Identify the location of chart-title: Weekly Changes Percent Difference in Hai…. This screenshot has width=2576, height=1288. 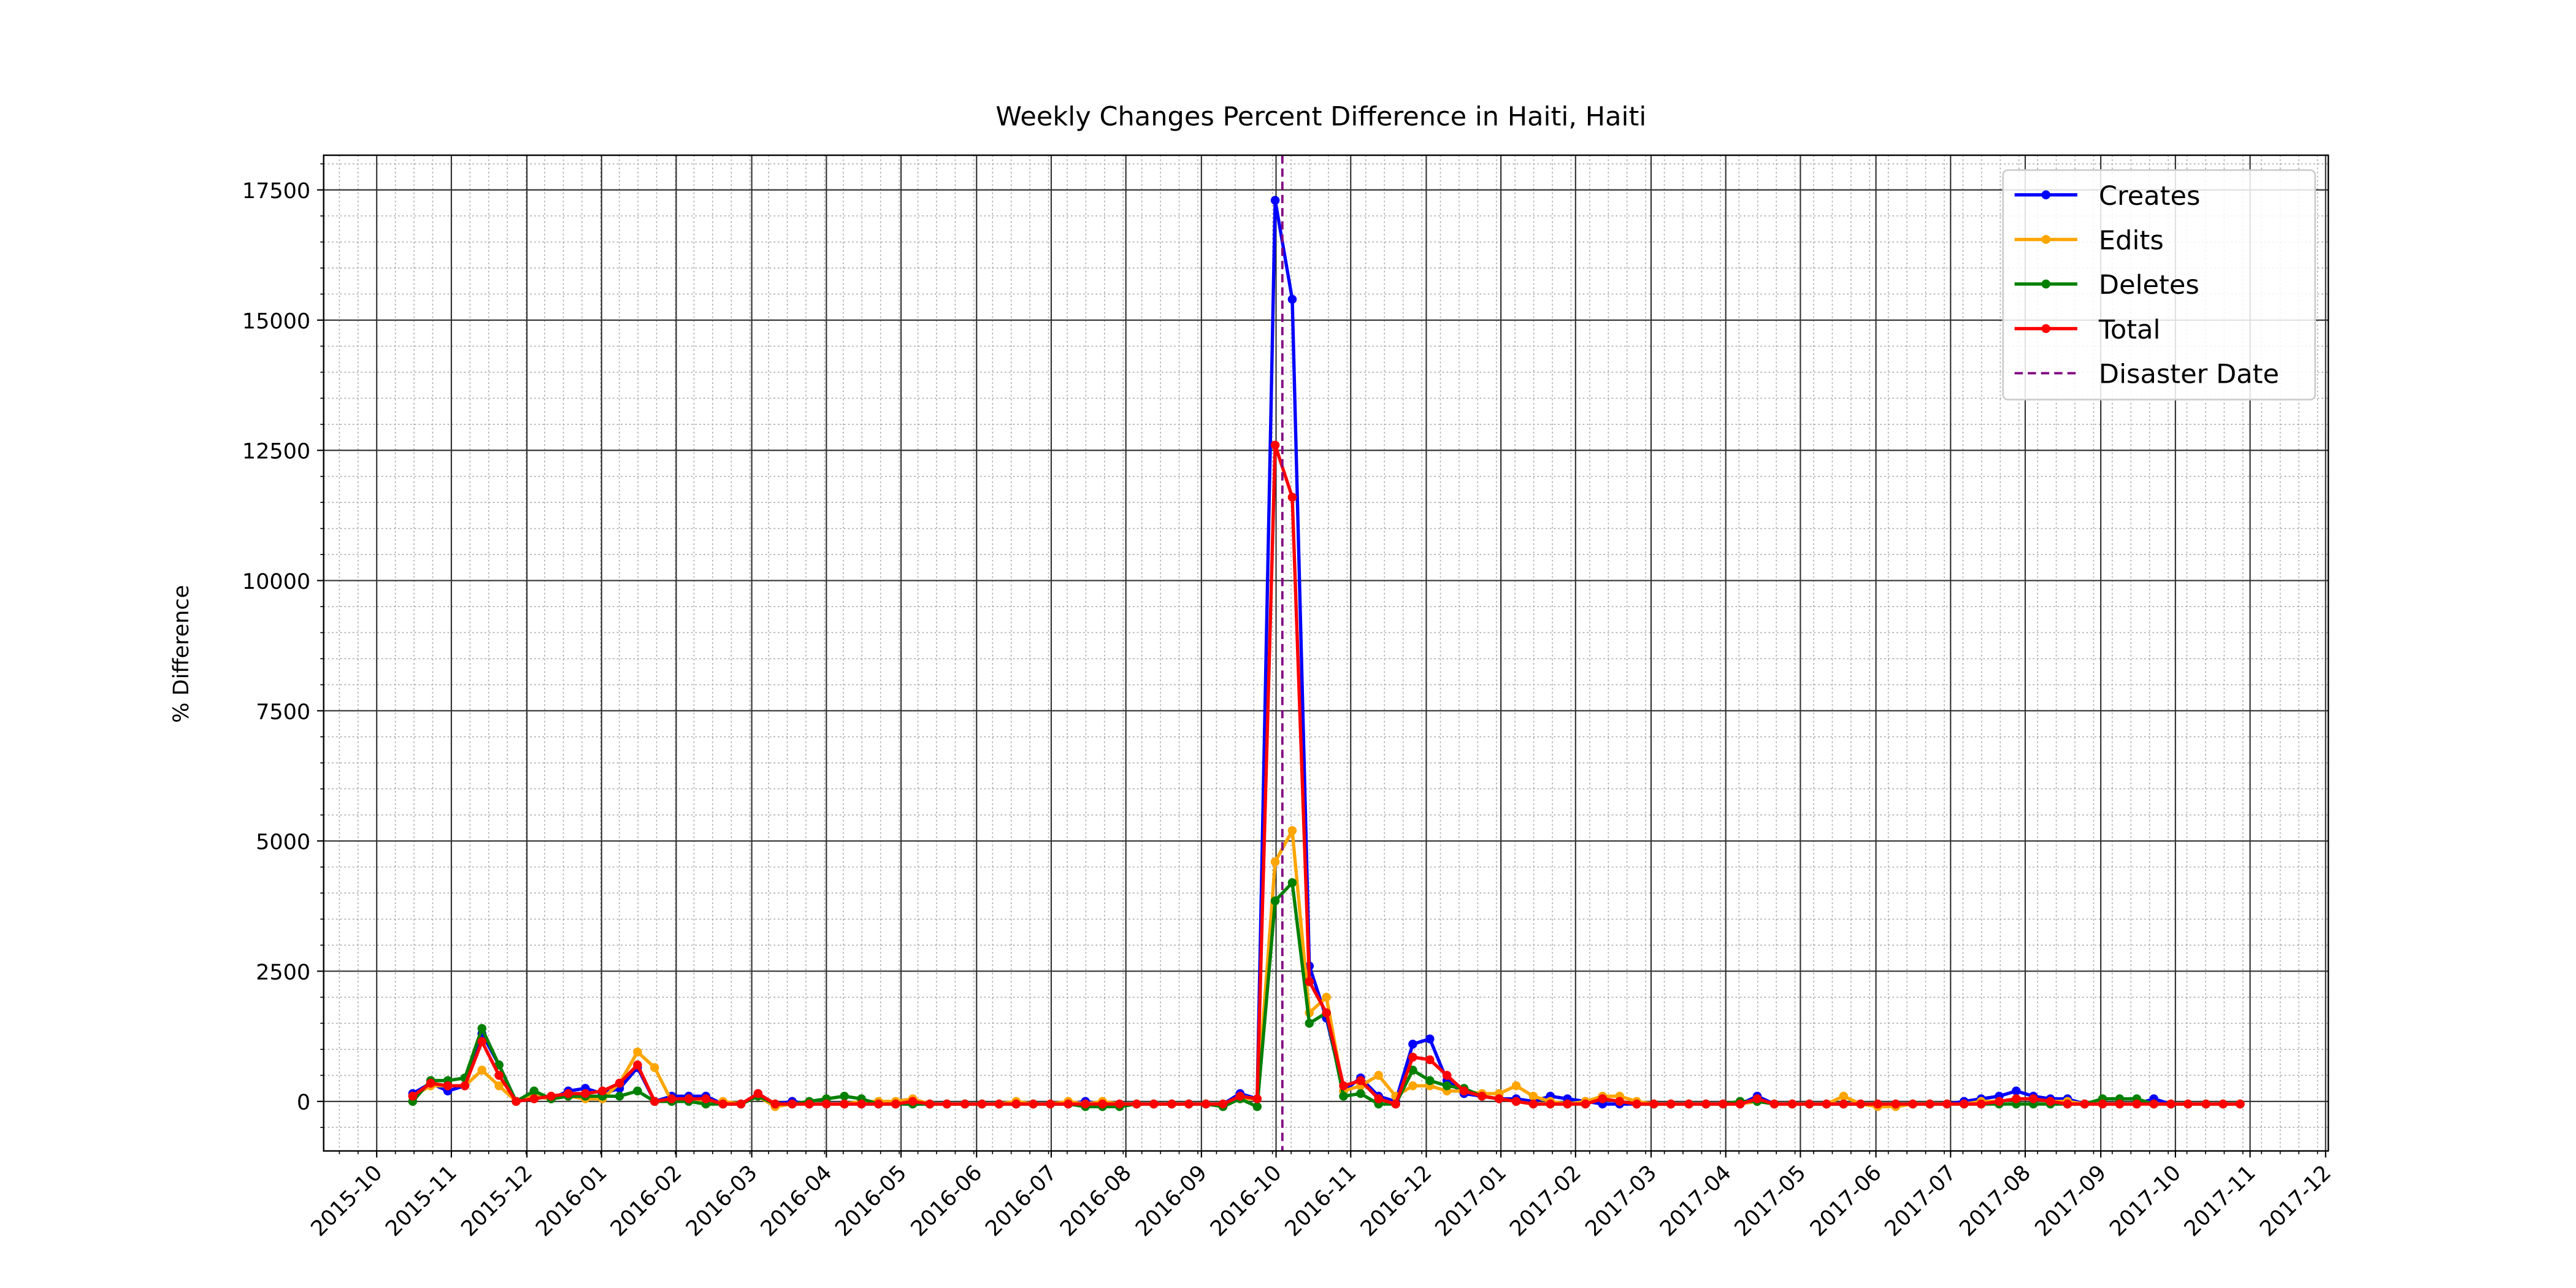
(1320, 117).